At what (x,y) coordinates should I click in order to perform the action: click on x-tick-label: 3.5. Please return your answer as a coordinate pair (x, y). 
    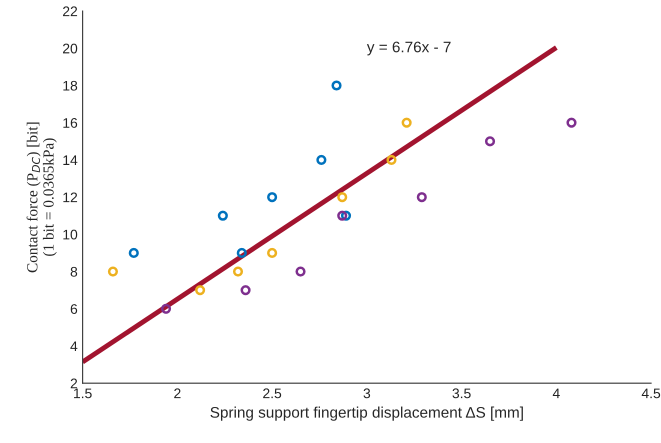
    Looking at the image, I should click on (461, 393).